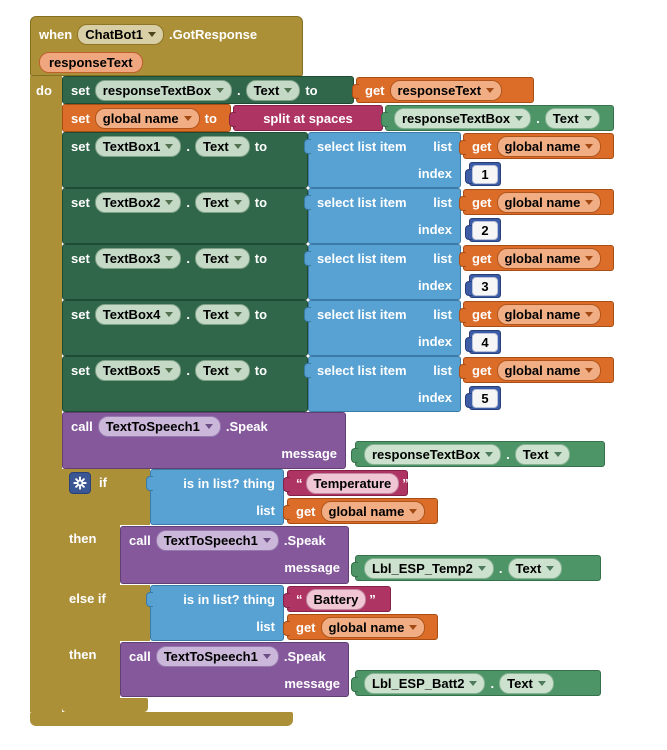  I want to click on list-socket-label: list, so click(442, 314).